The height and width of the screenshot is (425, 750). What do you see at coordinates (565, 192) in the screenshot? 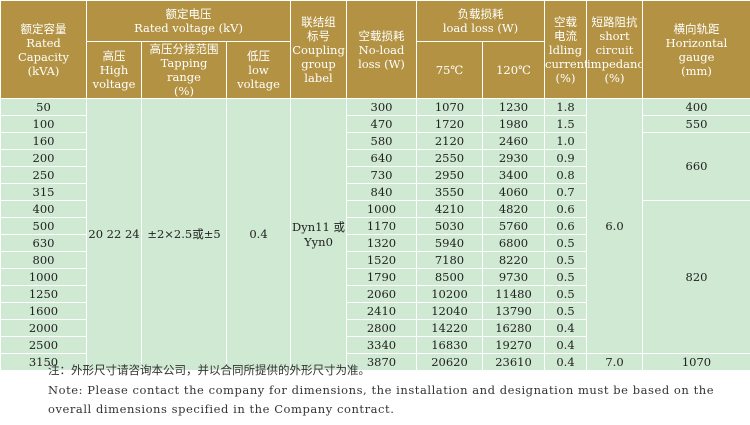
I see `cell-current: 0.7` at bounding box center [565, 192].